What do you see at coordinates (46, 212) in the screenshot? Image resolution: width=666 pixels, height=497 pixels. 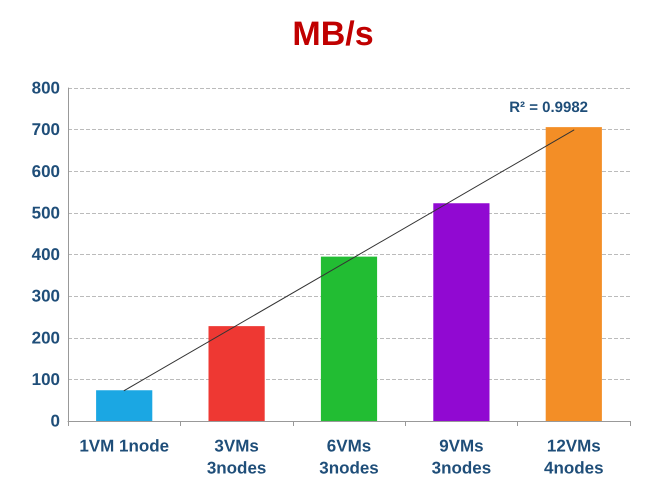 I see `y-tick-label: 500` at bounding box center [46, 212].